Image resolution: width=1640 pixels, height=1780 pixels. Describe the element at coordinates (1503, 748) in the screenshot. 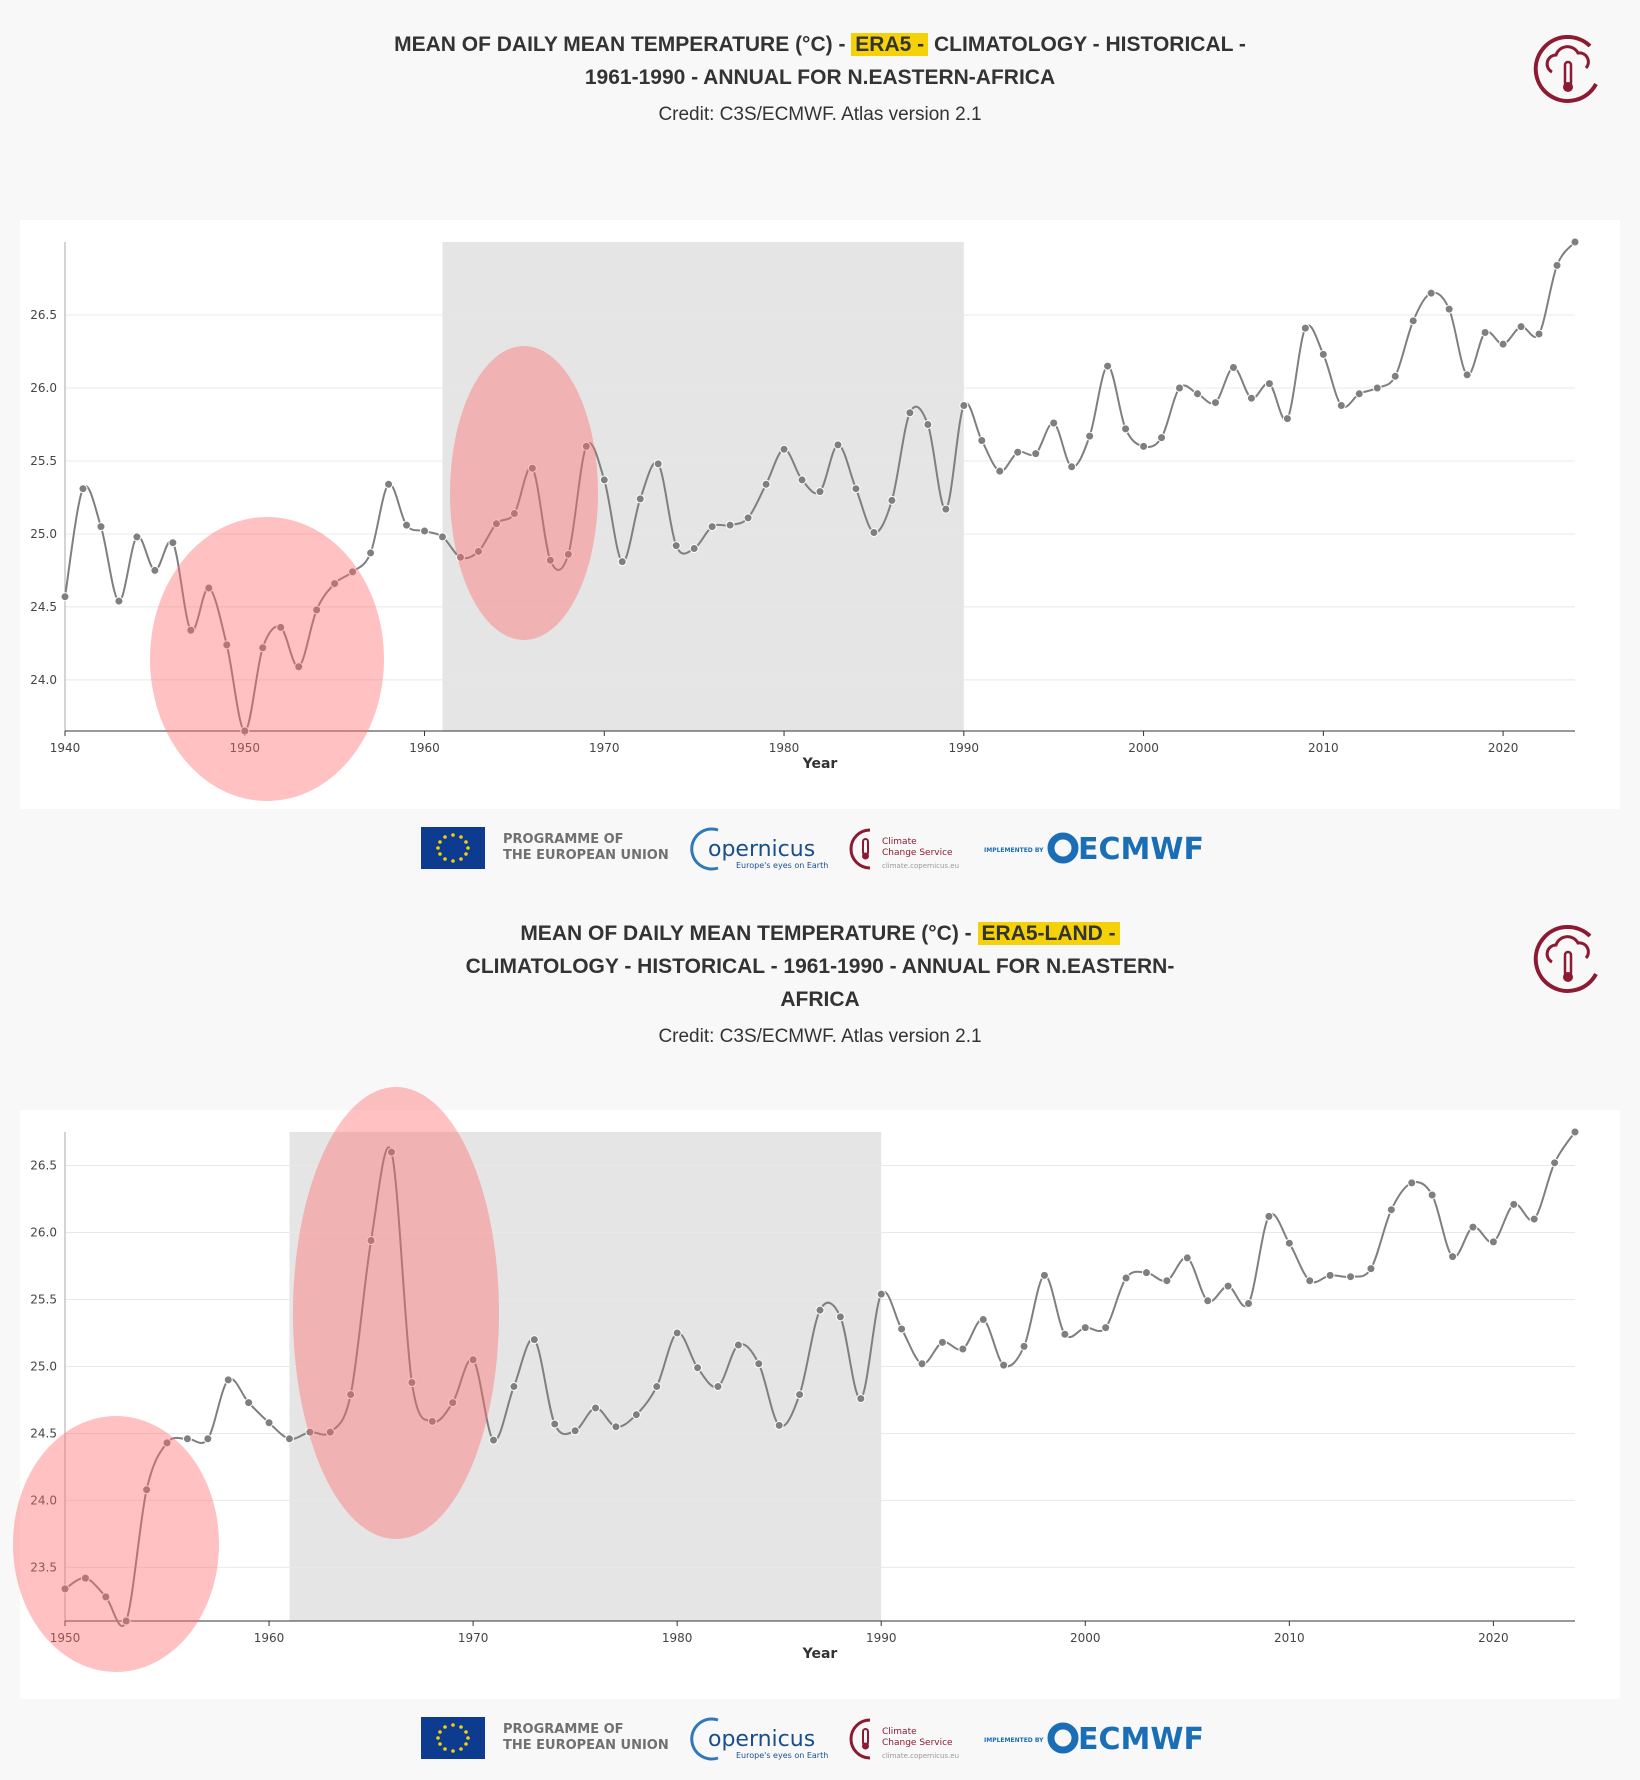

I see `x-tick-label: 2020` at that location.